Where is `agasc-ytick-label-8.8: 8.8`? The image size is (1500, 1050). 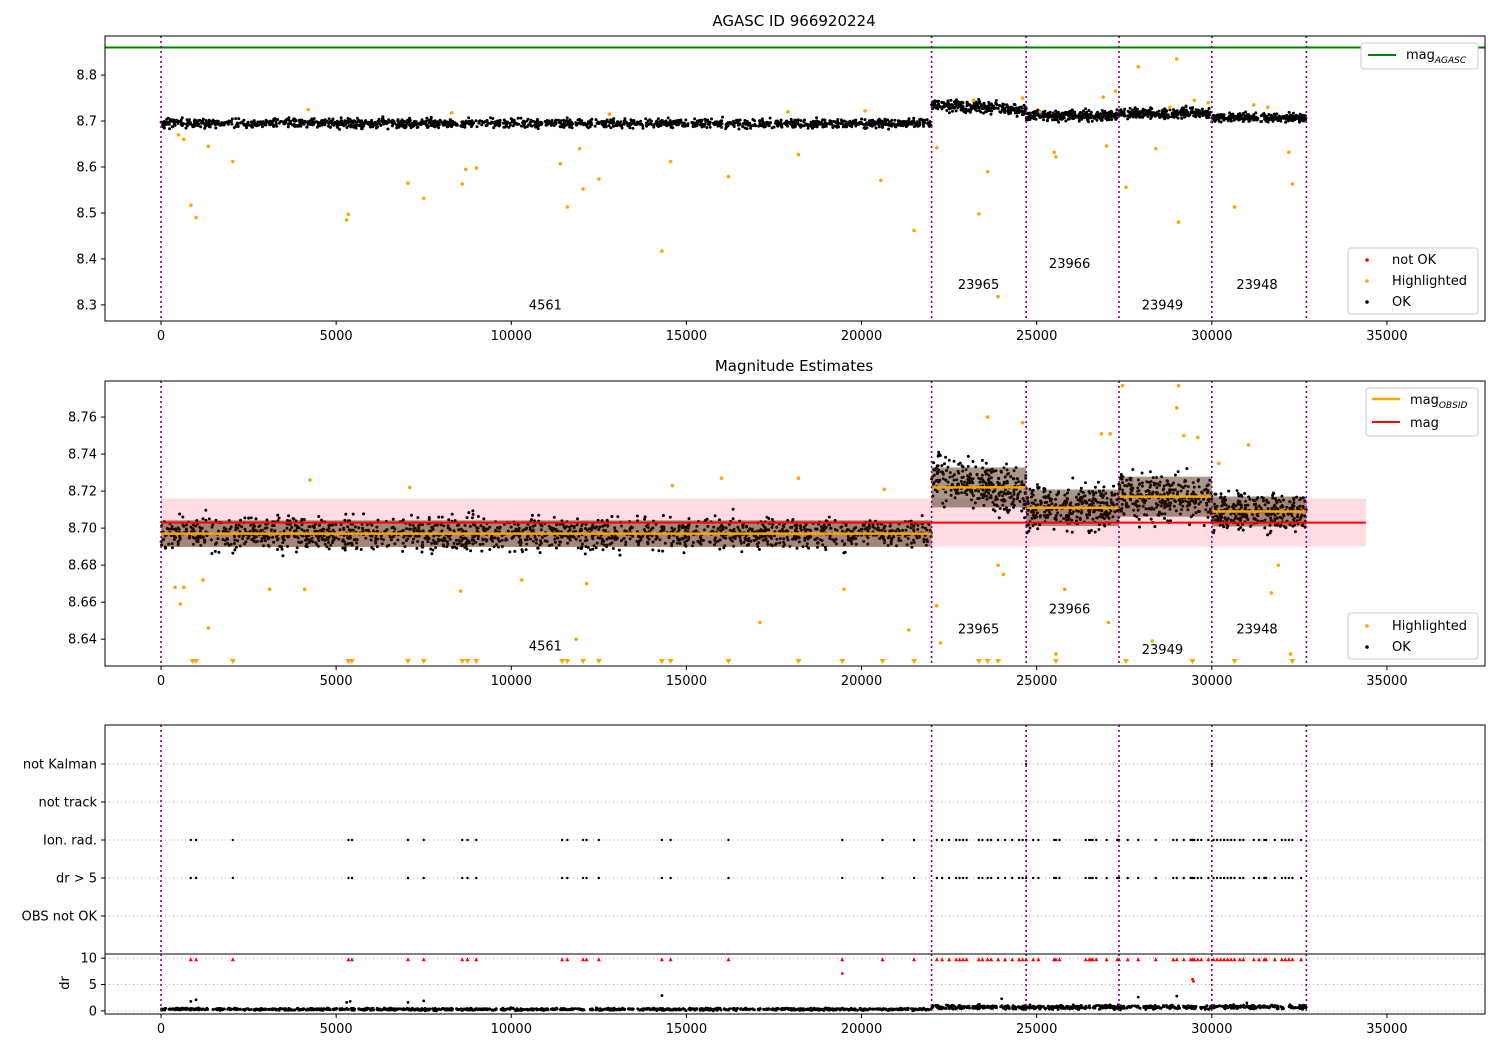
agasc-ytick-label-8.8: 8.8 is located at coordinates (86, 76).